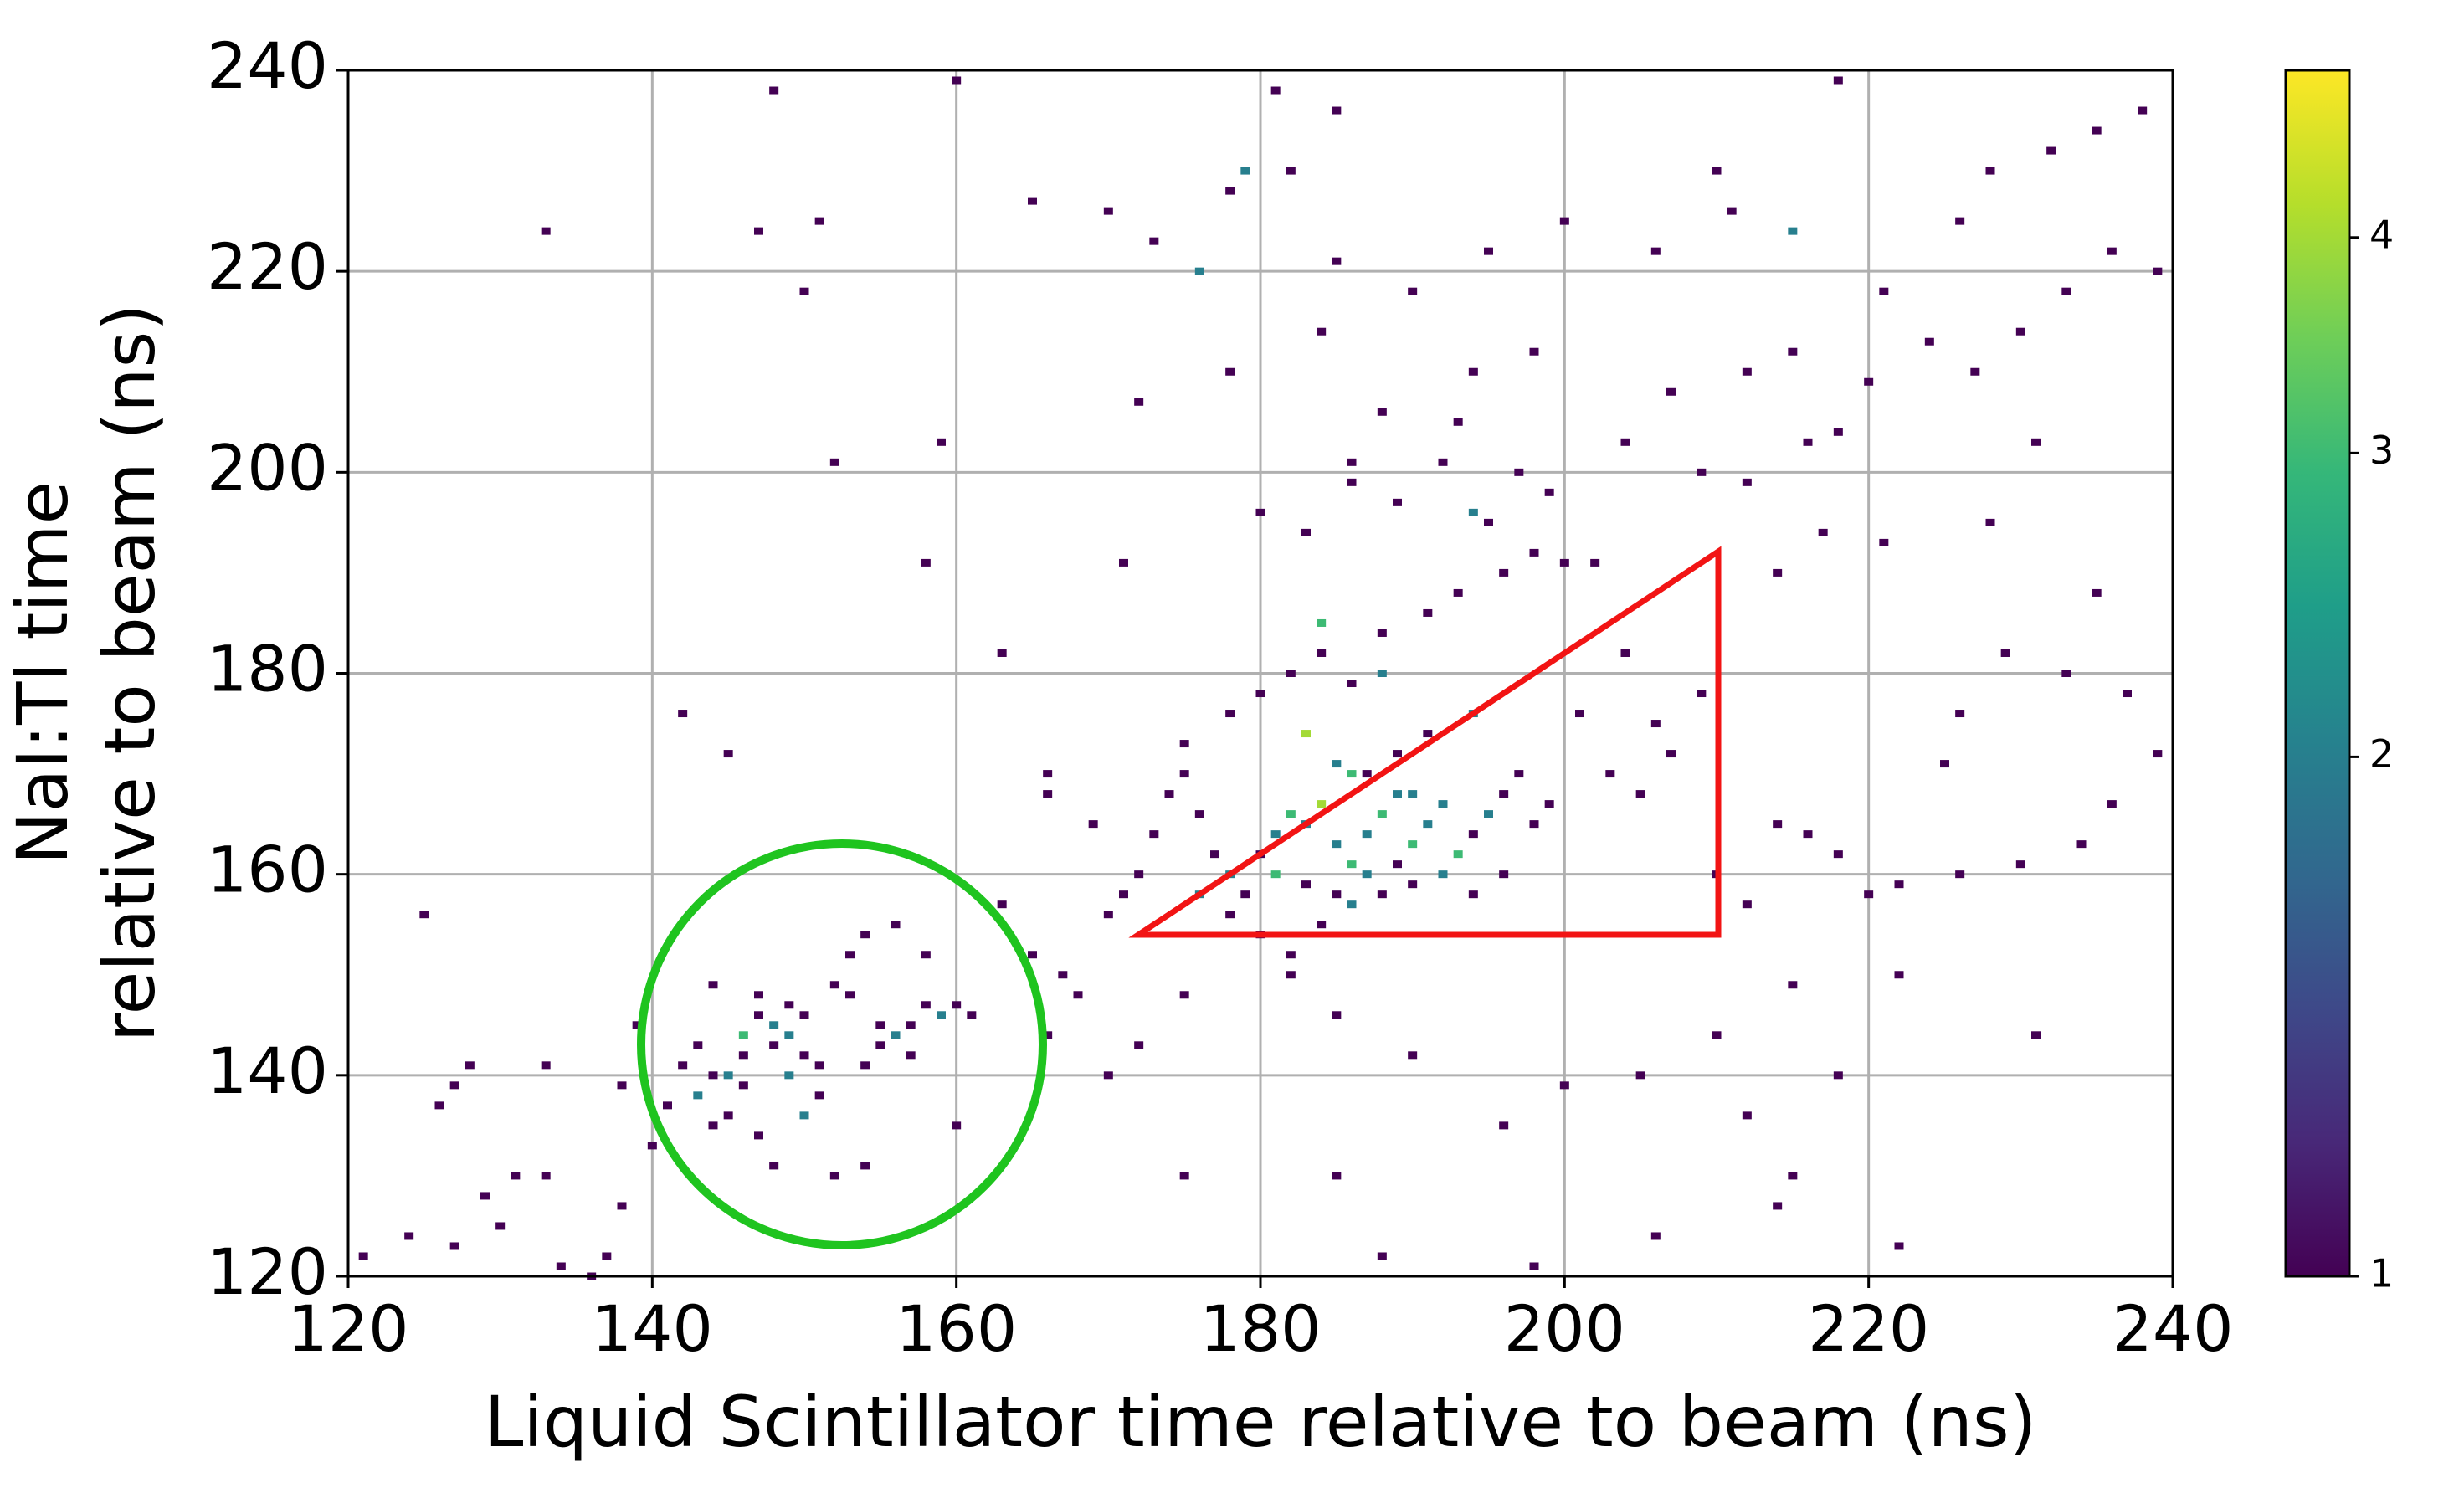 The width and height of the screenshot is (2464, 1488). What do you see at coordinates (267, 467) in the screenshot?
I see `y-tick-label: 200` at bounding box center [267, 467].